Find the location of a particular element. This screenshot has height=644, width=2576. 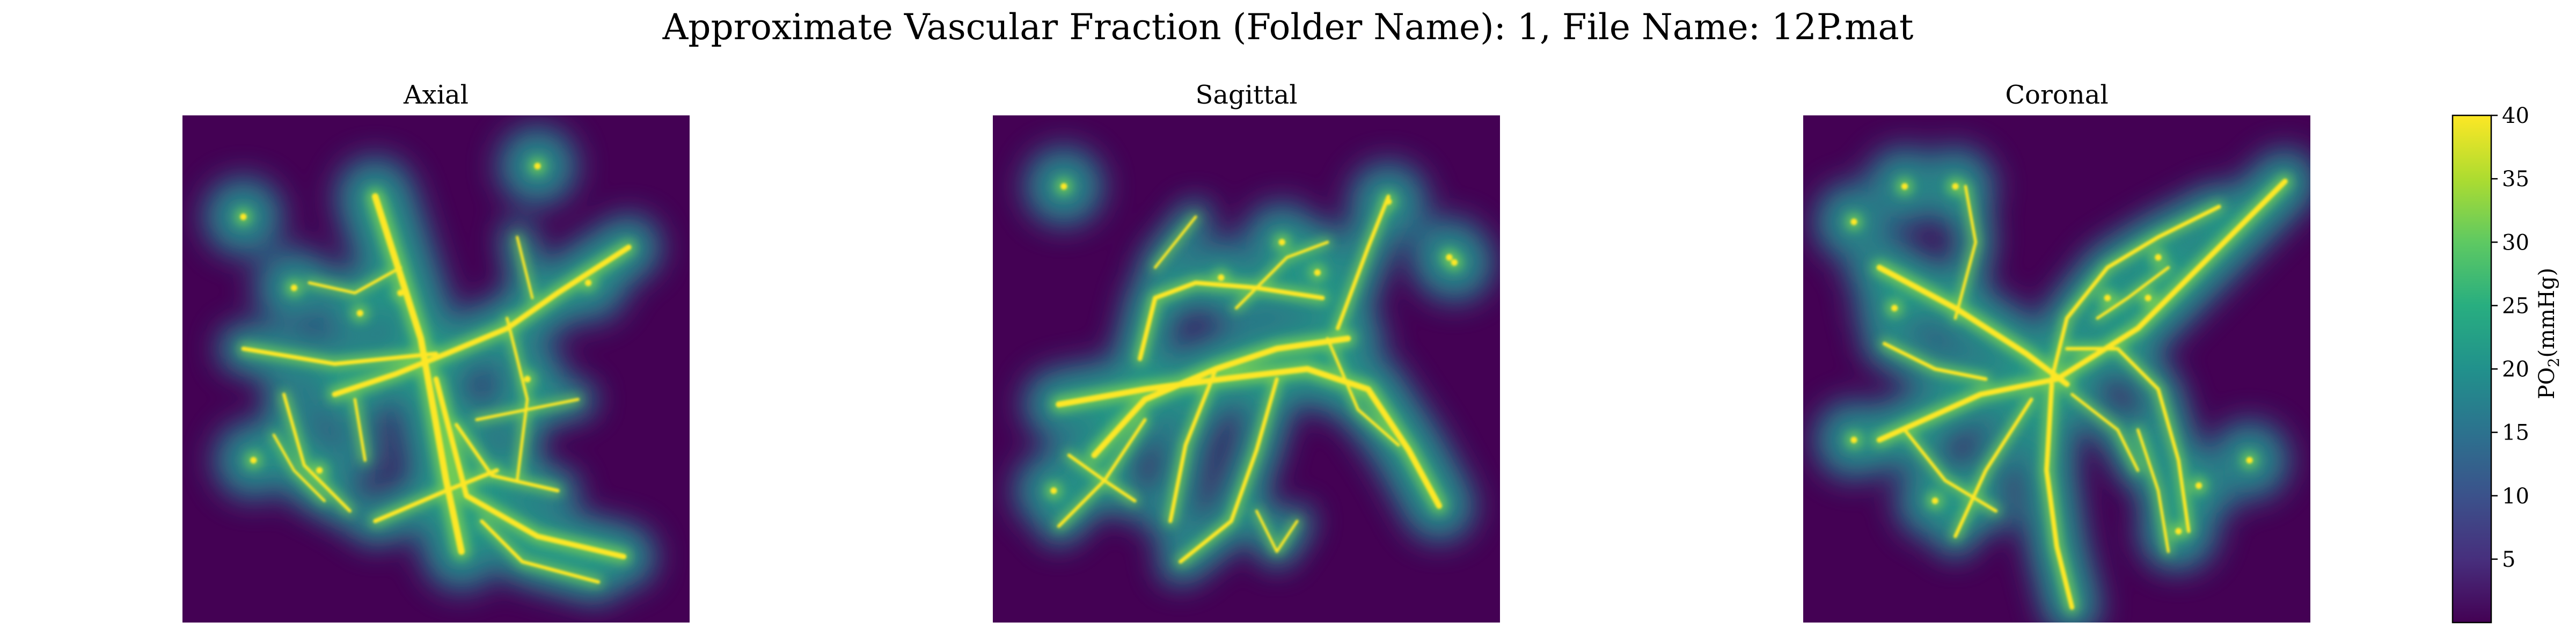

colorbar-label: PO2(mmHg) is located at coordinates (2548, 333).